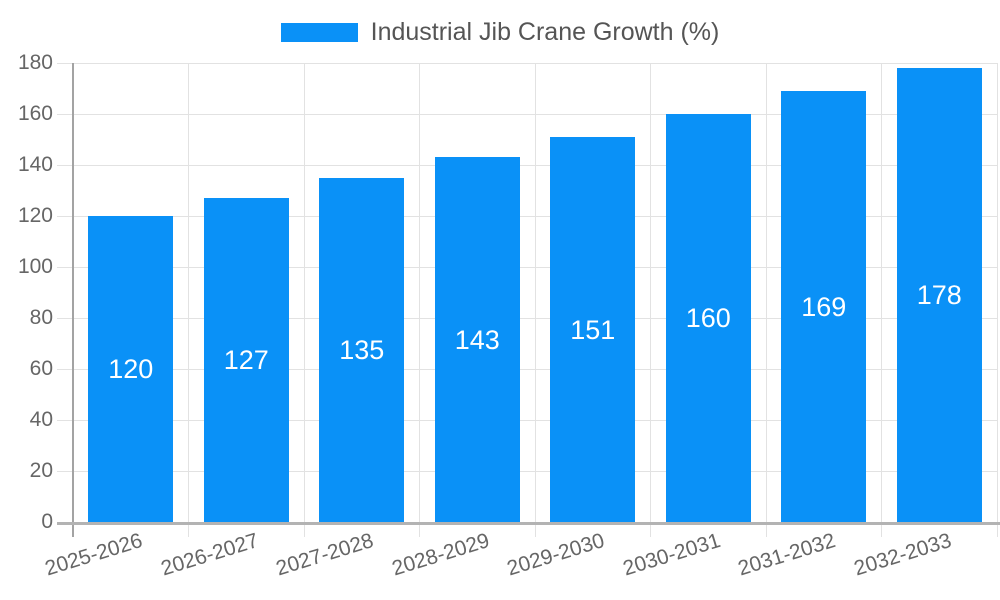  Describe the element at coordinates (41, 317) in the screenshot. I see `y-tick-label: 80` at that location.